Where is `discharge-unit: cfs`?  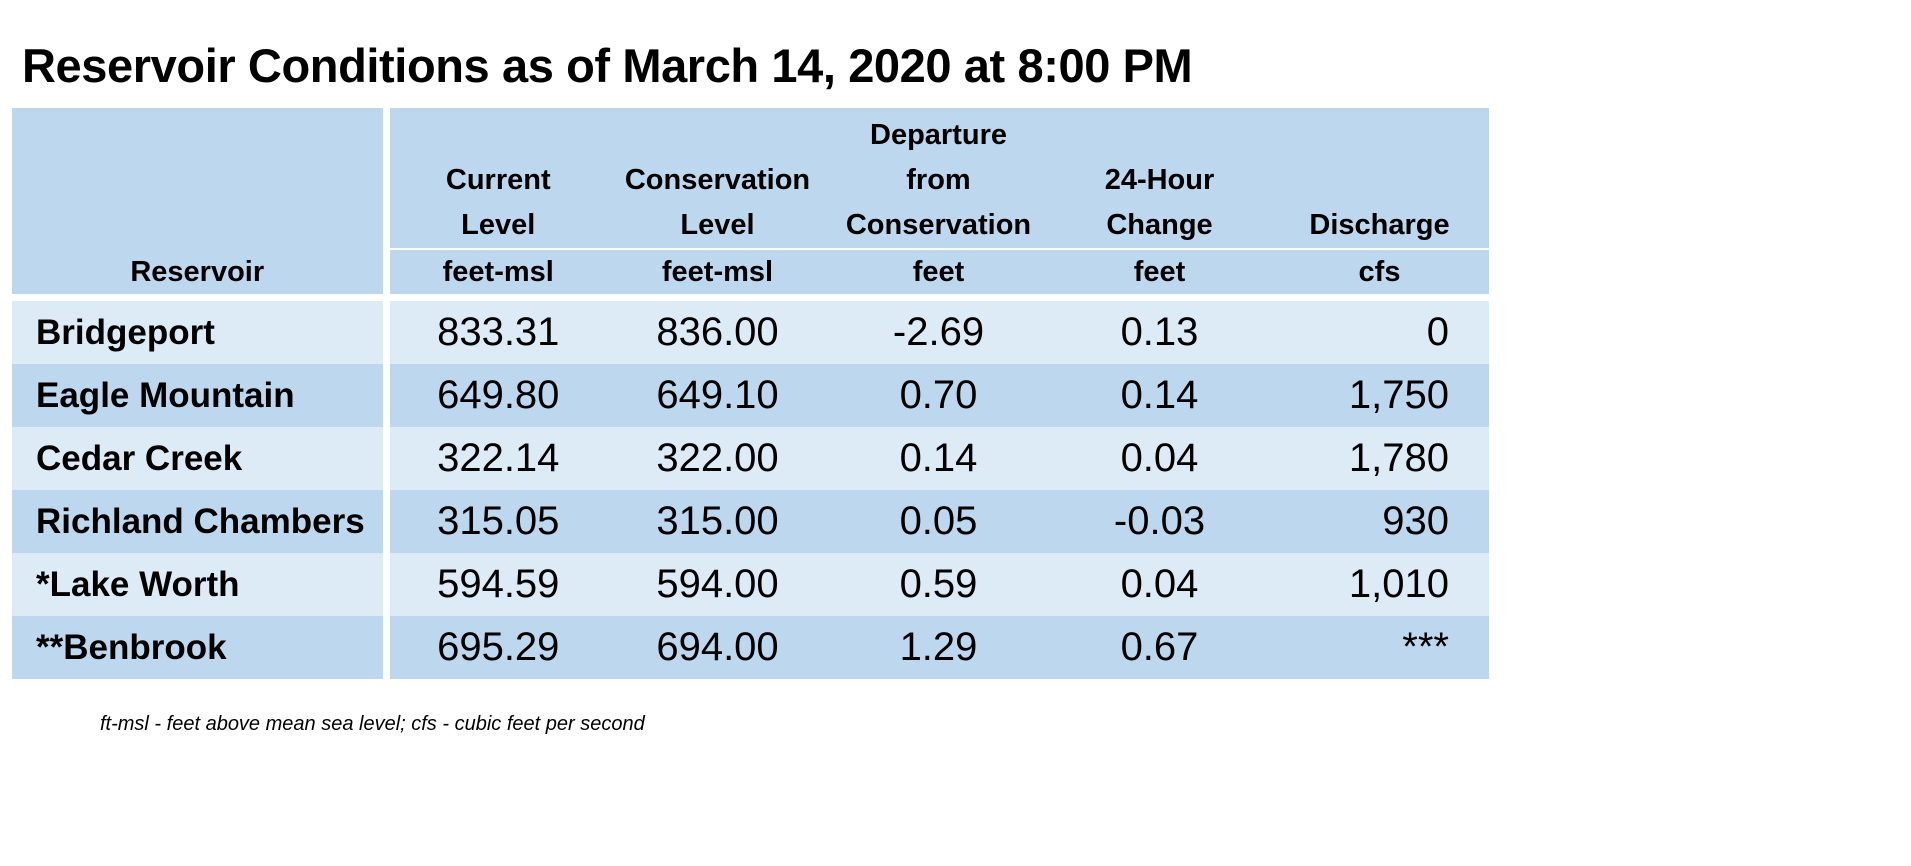
discharge-unit: cfs is located at coordinates (1379, 271).